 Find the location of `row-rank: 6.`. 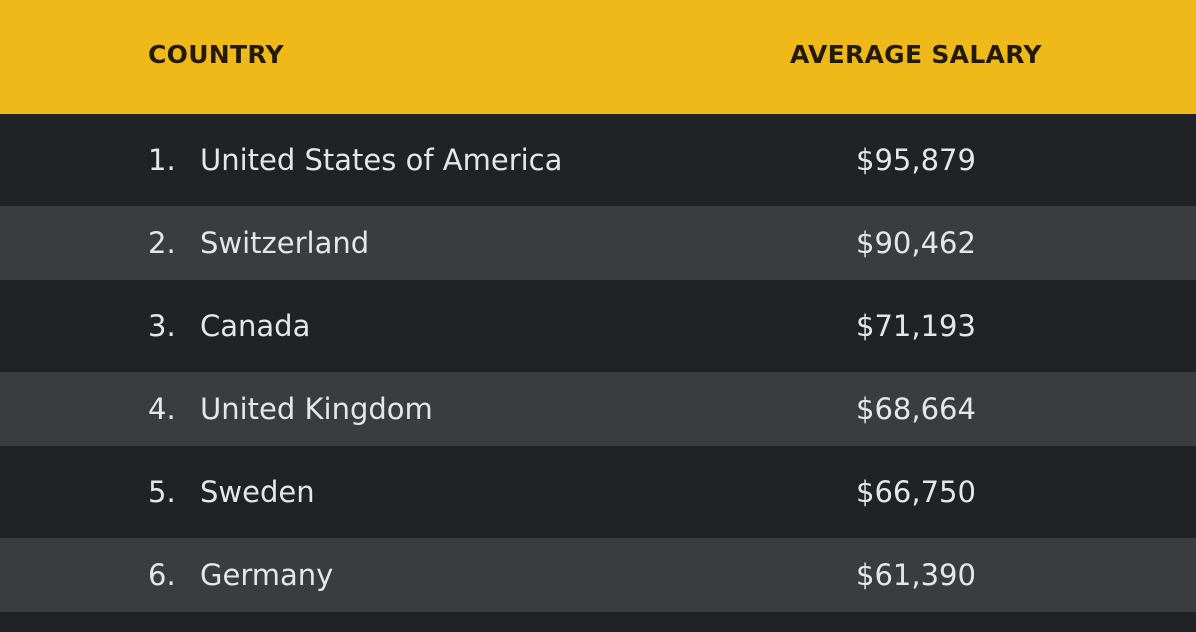

row-rank: 6. is located at coordinates (162, 575).